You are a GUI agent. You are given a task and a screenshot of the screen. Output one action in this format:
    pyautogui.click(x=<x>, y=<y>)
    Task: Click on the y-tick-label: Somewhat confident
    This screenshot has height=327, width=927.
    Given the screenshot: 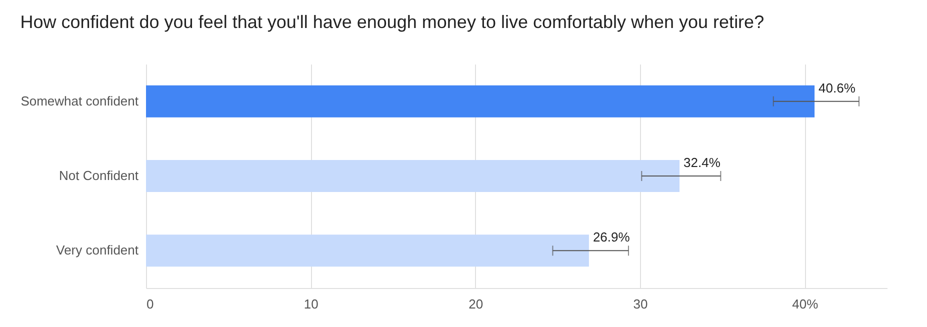 What is the action you would take?
    pyautogui.click(x=79, y=100)
    